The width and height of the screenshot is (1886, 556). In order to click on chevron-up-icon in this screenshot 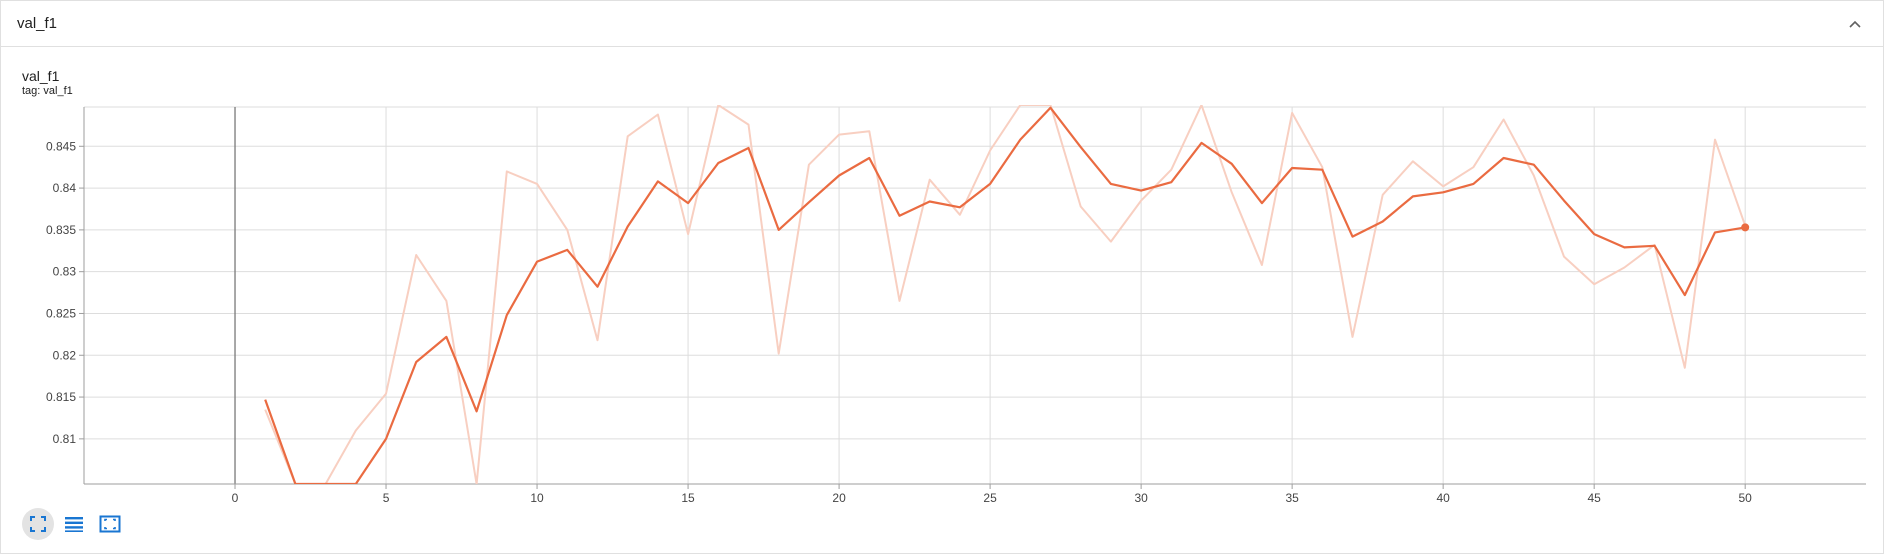, I will do `click(1855, 24)`.